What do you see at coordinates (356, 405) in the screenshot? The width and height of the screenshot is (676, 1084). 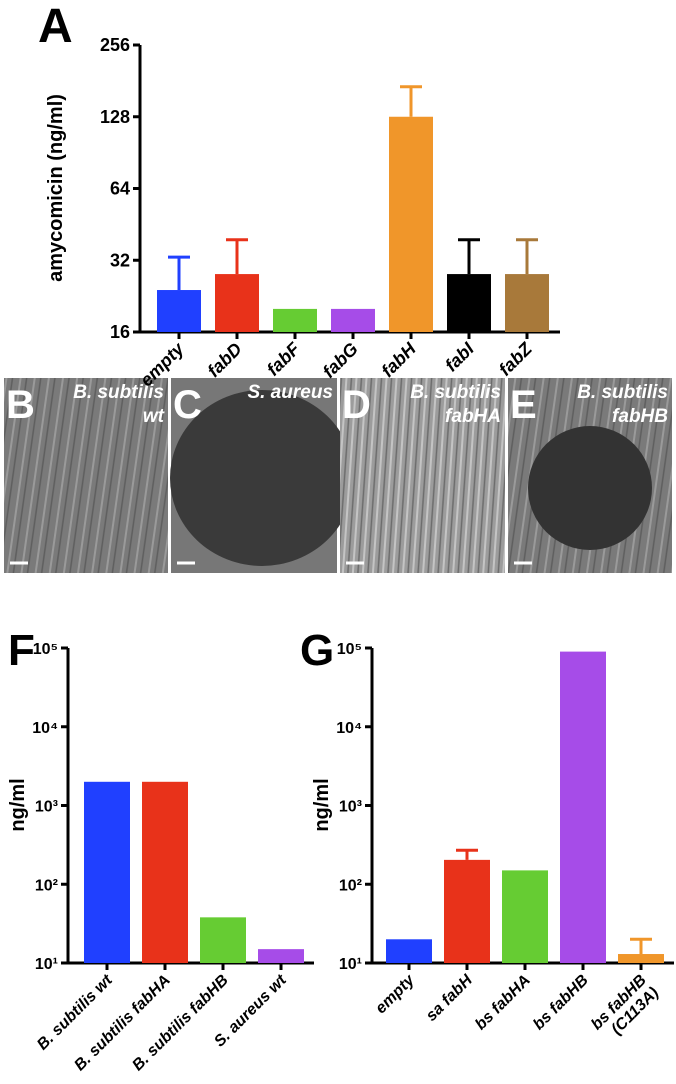 I see `panel-letter: D` at bounding box center [356, 405].